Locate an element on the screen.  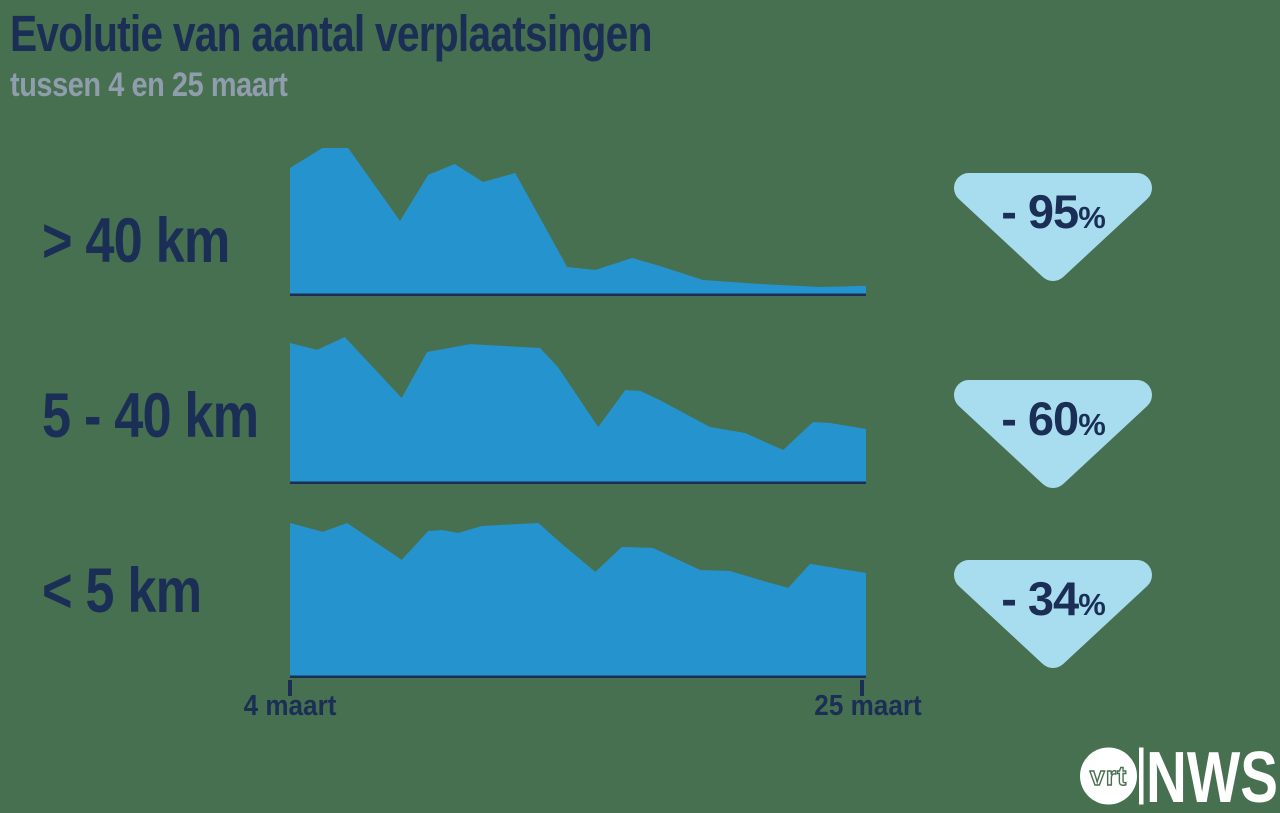
page-subtitle: tussen 4 en 25 maart is located at coordinates (149, 85).